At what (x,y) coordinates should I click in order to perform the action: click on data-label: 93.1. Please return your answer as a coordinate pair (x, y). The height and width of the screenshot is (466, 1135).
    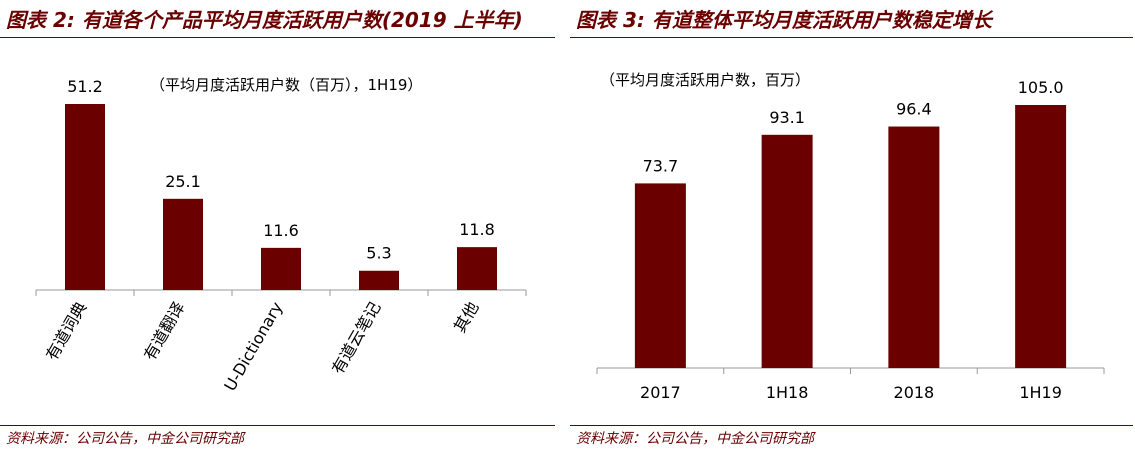
    Looking at the image, I should click on (787, 117).